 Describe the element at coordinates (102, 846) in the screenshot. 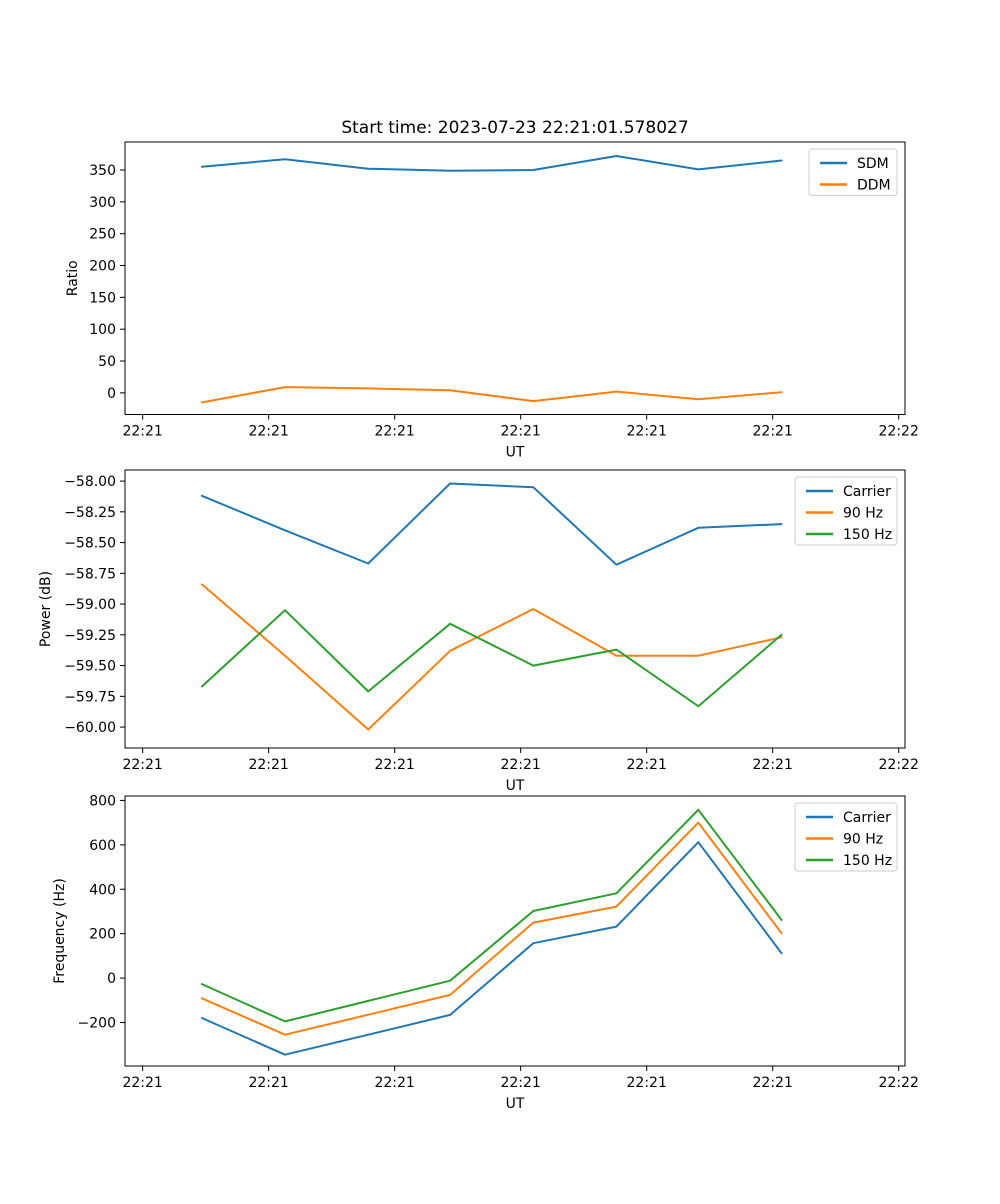

I see `y-tick-label: 600` at that location.